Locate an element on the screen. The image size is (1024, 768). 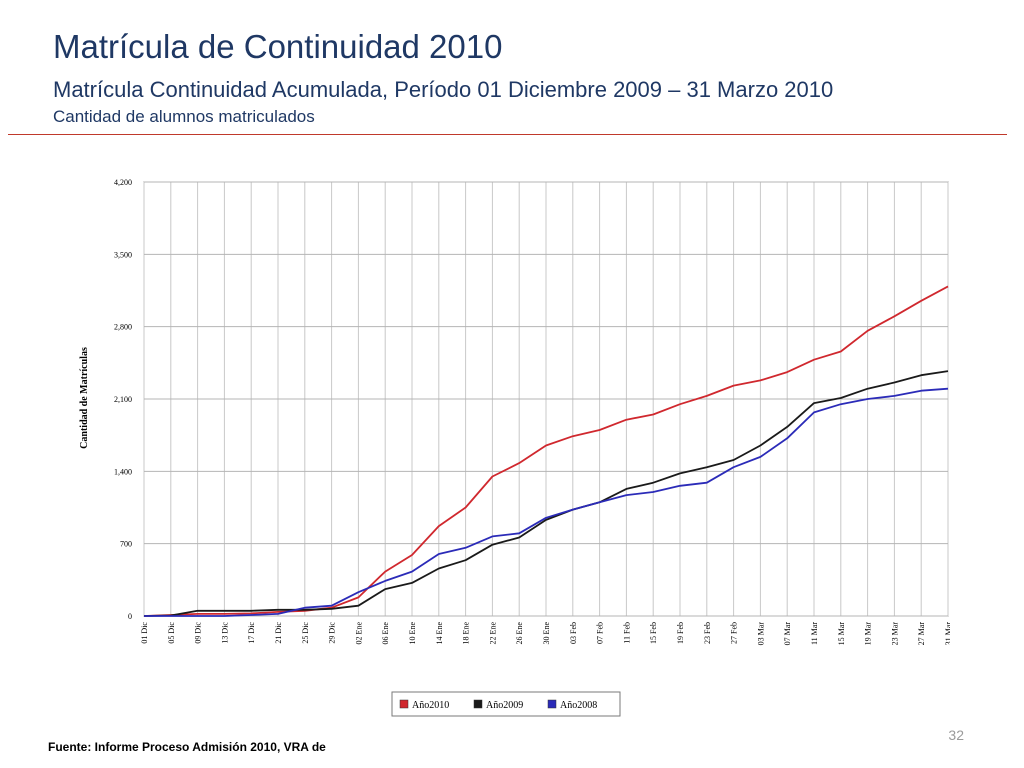
x-tick-label: 19 Mar is located at coordinates (868, 634).